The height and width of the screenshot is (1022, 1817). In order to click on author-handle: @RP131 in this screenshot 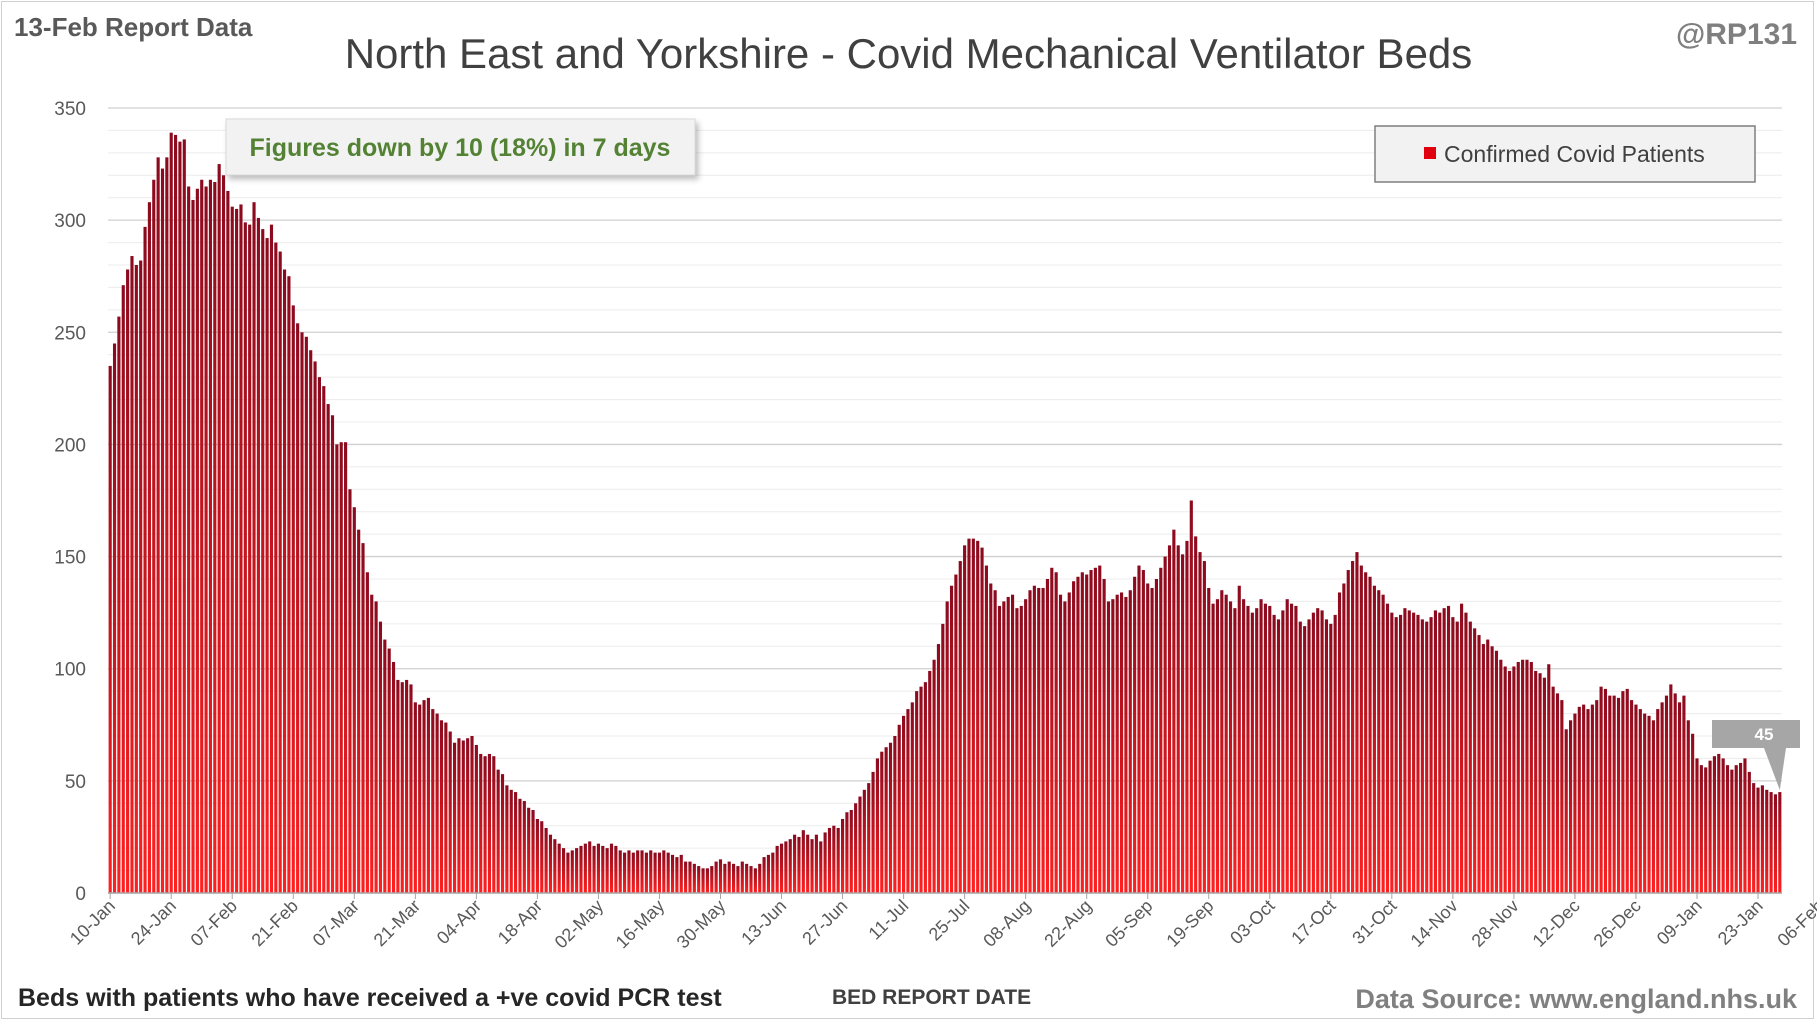, I will do `click(1736, 34)`.